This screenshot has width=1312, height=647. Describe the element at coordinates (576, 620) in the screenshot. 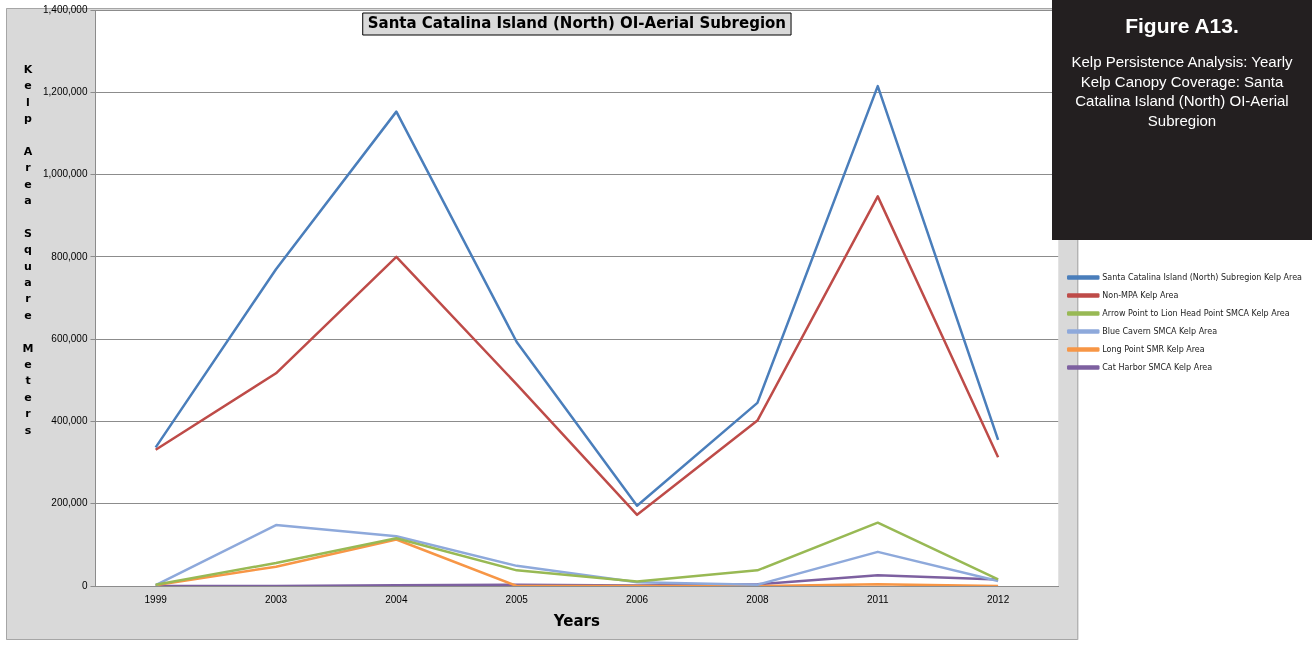

I see `x-axis-title: Years` at that location.